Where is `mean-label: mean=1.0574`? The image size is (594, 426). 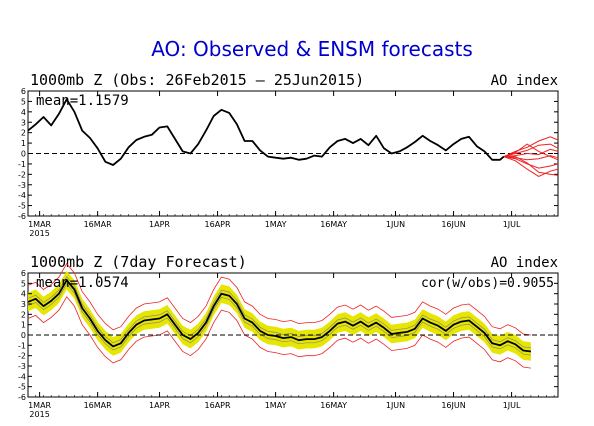 mean-label: mean=1.0574 is located at coordinates (82, 283).